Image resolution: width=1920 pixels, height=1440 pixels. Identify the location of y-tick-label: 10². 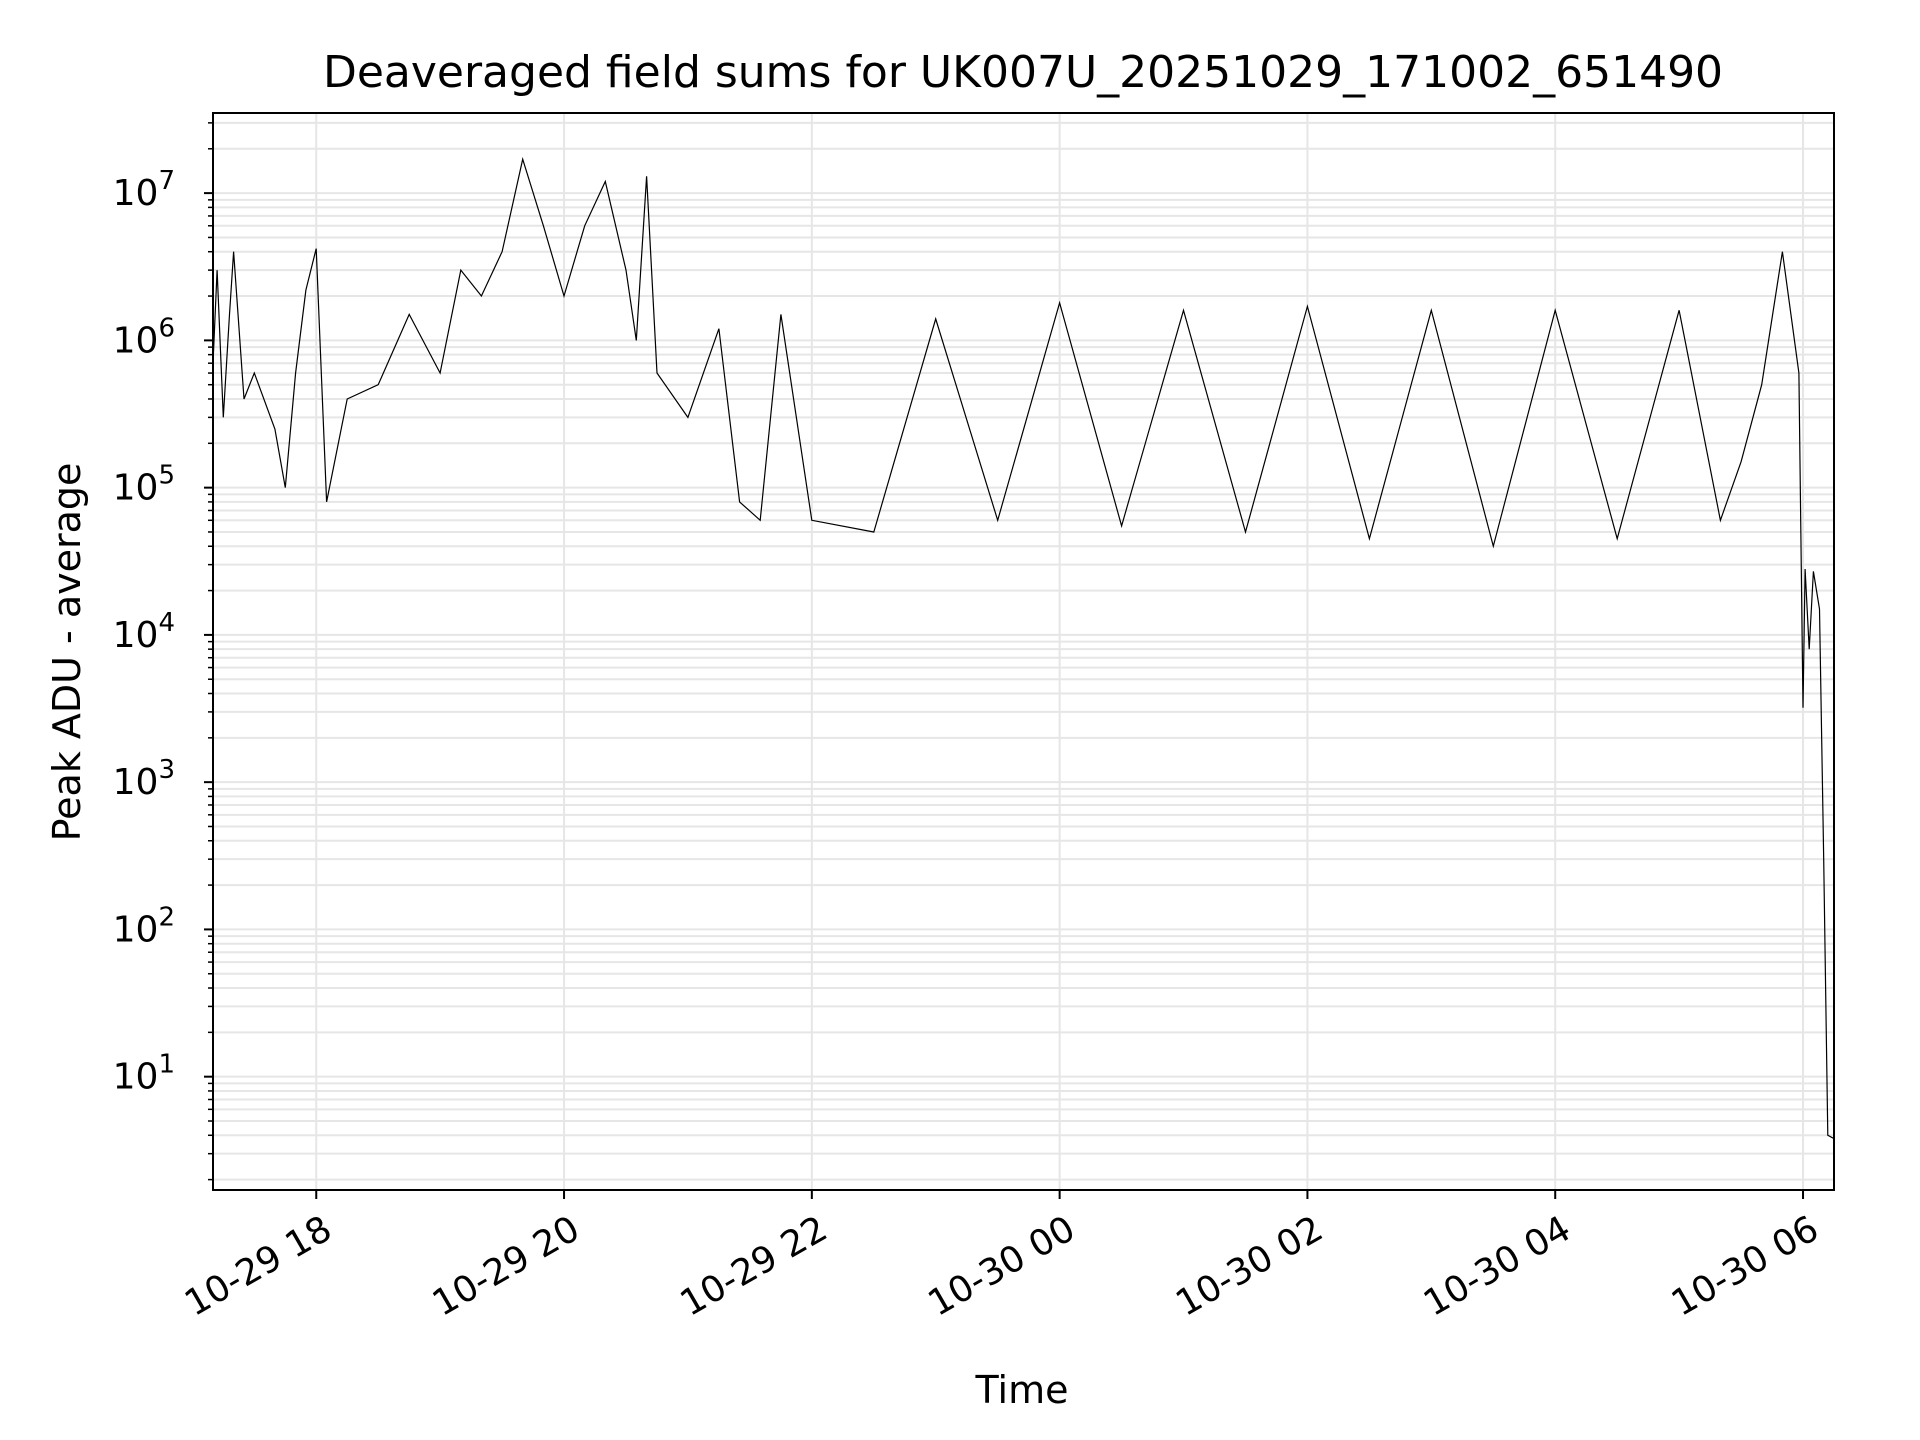
(144, 926).